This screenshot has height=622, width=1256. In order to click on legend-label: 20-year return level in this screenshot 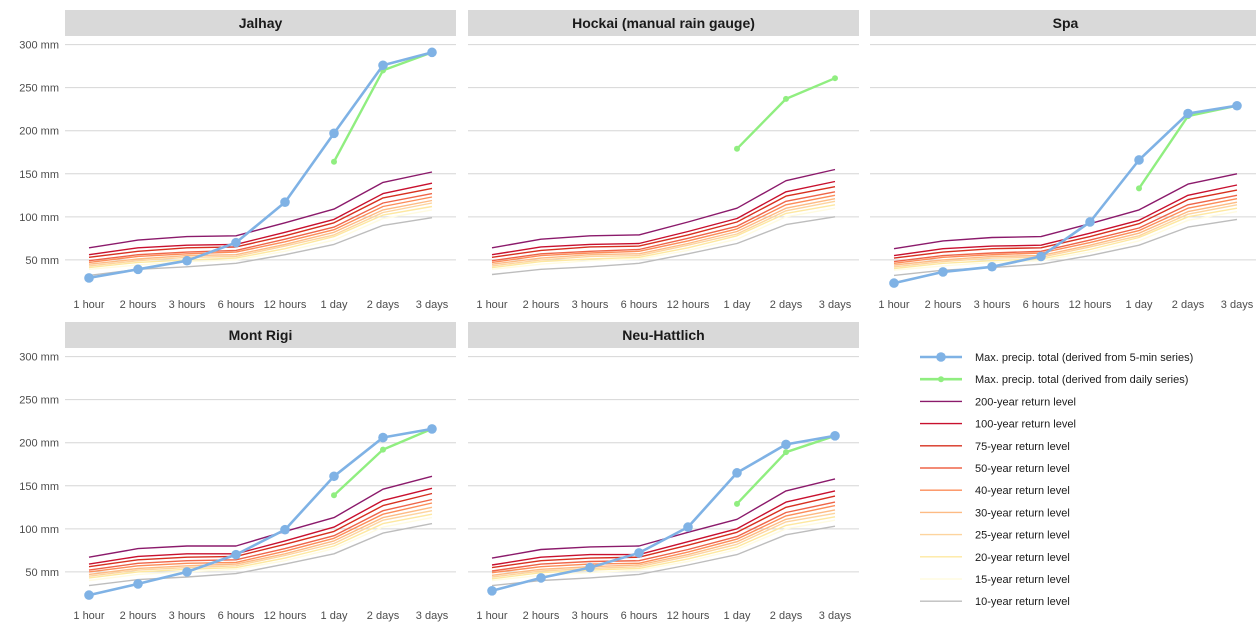, I will do `click(1022, 558)`.